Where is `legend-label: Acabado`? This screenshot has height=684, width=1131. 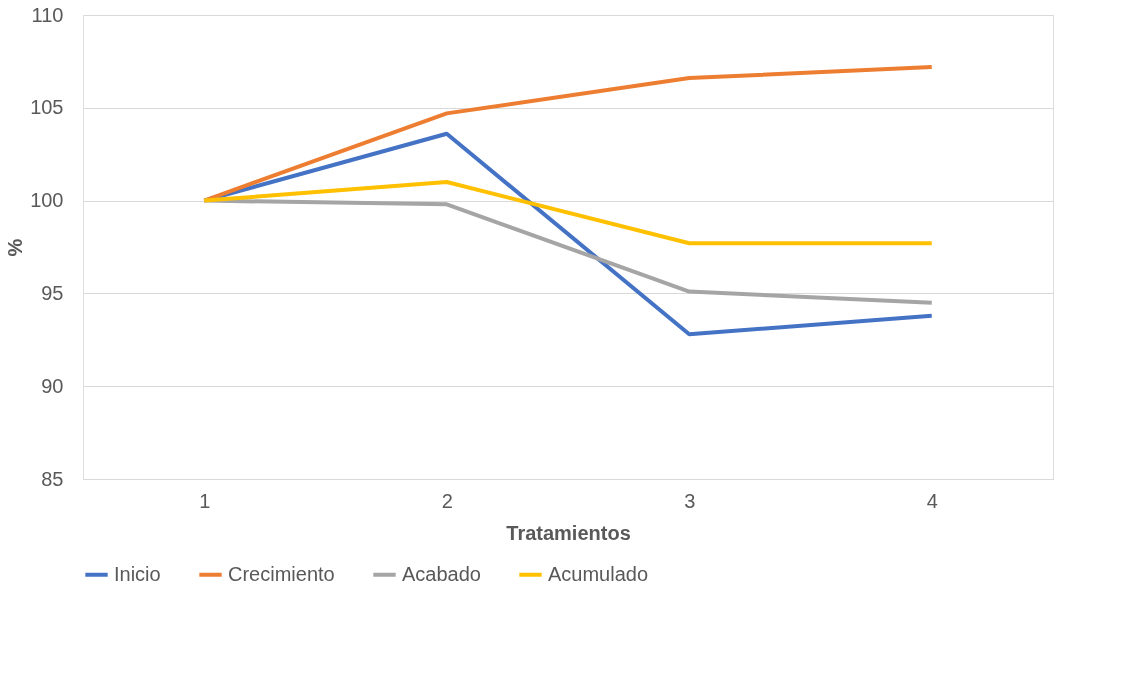
legend-label: Acabado is located at coordinates (441, 573).